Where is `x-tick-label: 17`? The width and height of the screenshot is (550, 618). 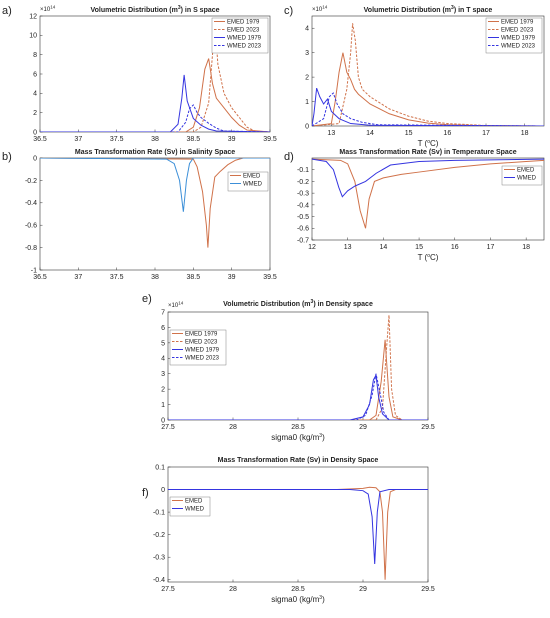
x-tick-label: 17 is located at coordinates (491, 247).